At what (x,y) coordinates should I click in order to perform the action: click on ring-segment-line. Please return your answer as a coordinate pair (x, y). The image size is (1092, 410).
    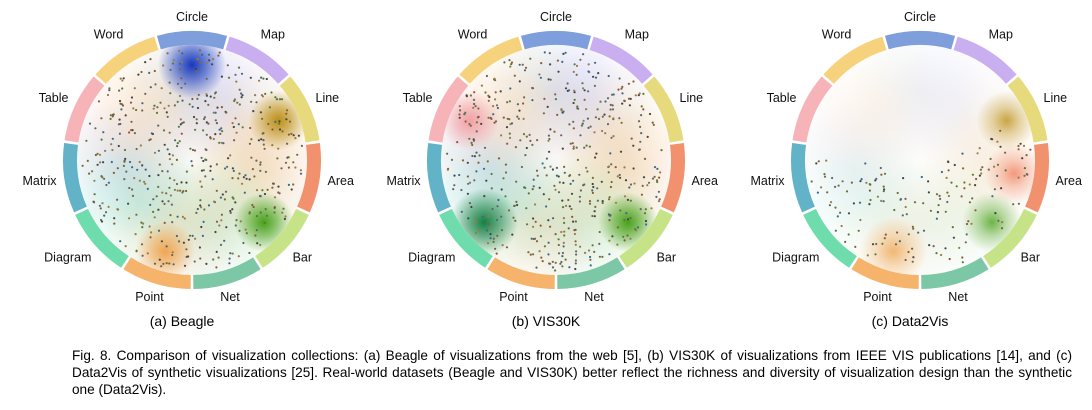
    Looking at the image, I should click on (1027, 109).